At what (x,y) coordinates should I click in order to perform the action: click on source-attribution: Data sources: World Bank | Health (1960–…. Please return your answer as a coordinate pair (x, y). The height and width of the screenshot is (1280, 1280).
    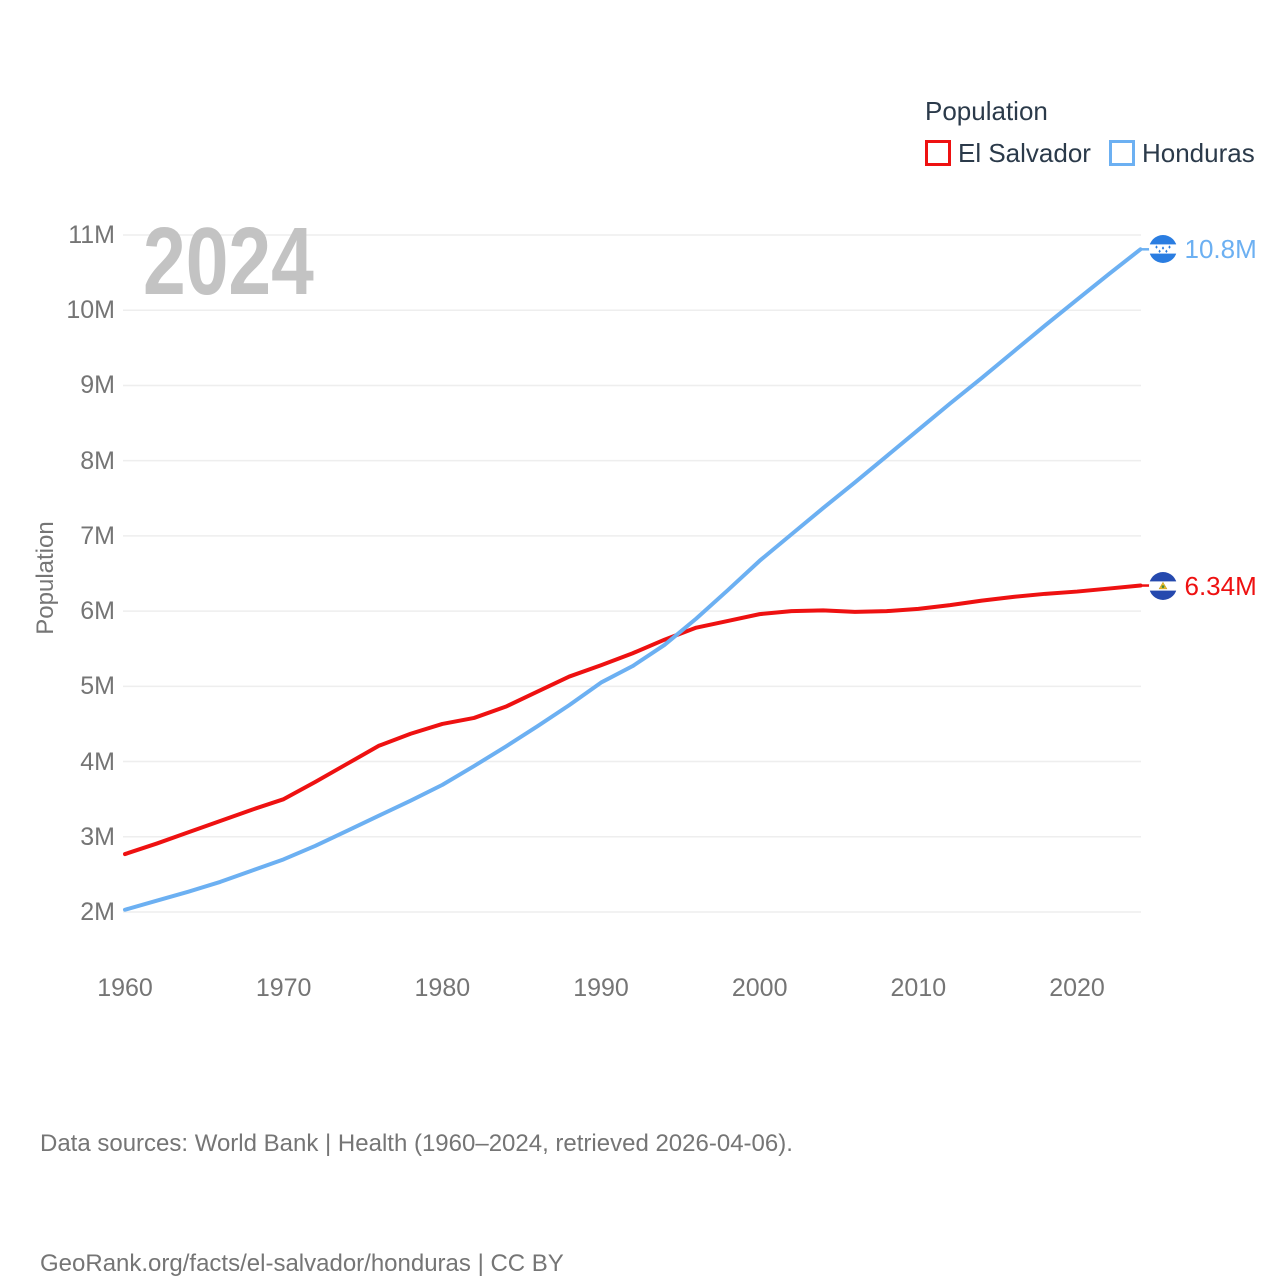
    Looking at the image, I should click on (416, 1162).